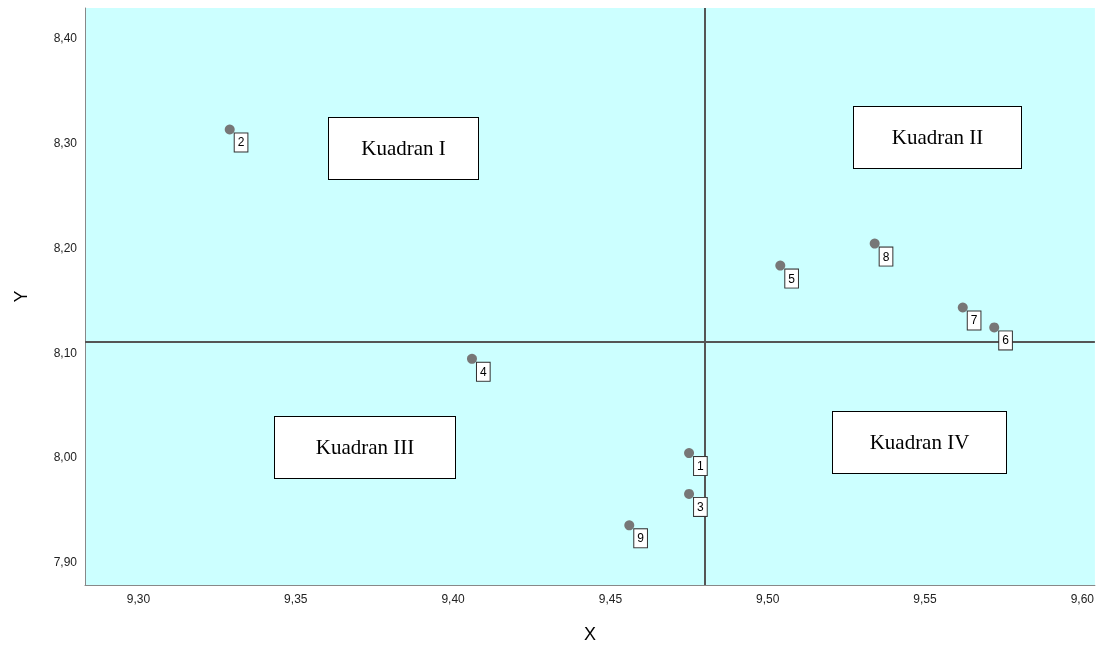  Describe the element at coordinates (768, 599) in the screenshot. I see `x-tick-label: 9,50` at that location.